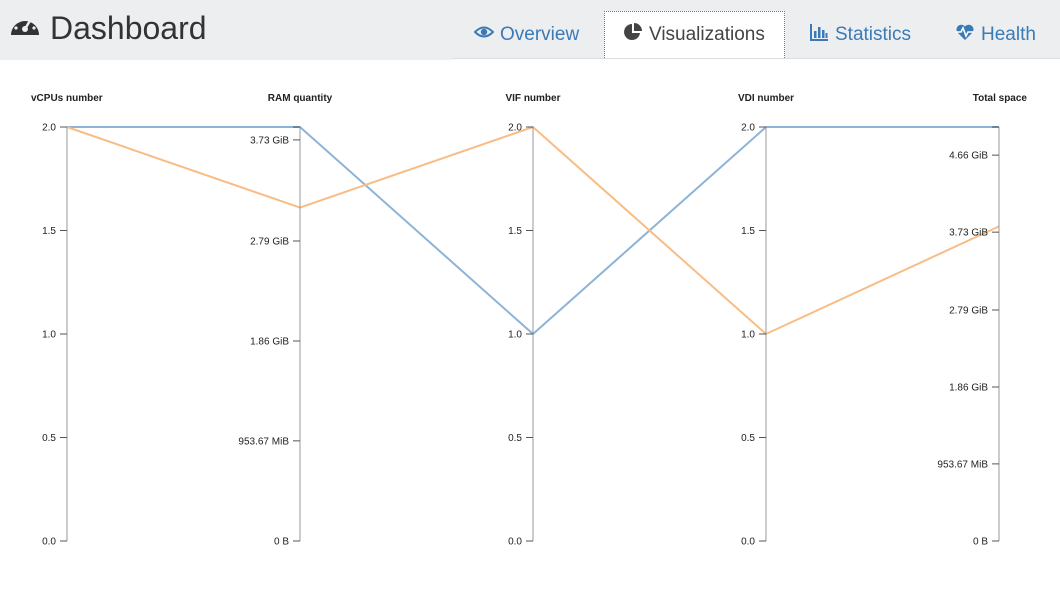  I want to click on brand: Dashboard, so click(107, 28).